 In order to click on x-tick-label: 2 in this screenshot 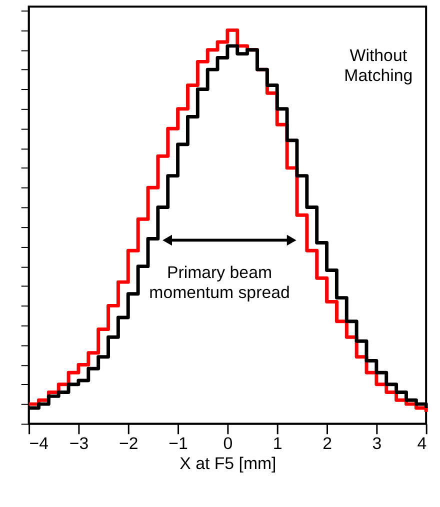, I will do `click(327, 444)`.